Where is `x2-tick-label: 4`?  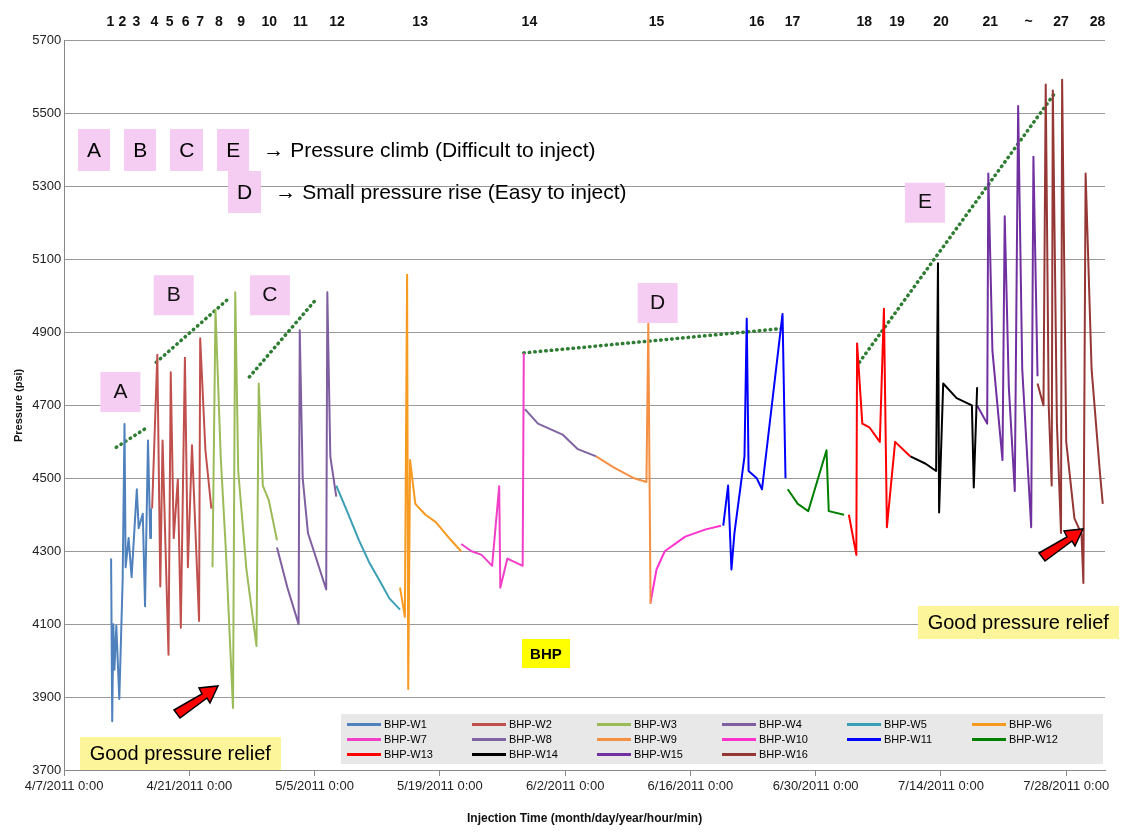 x2-tick-label: 4 is located at coordinates (154, 21).